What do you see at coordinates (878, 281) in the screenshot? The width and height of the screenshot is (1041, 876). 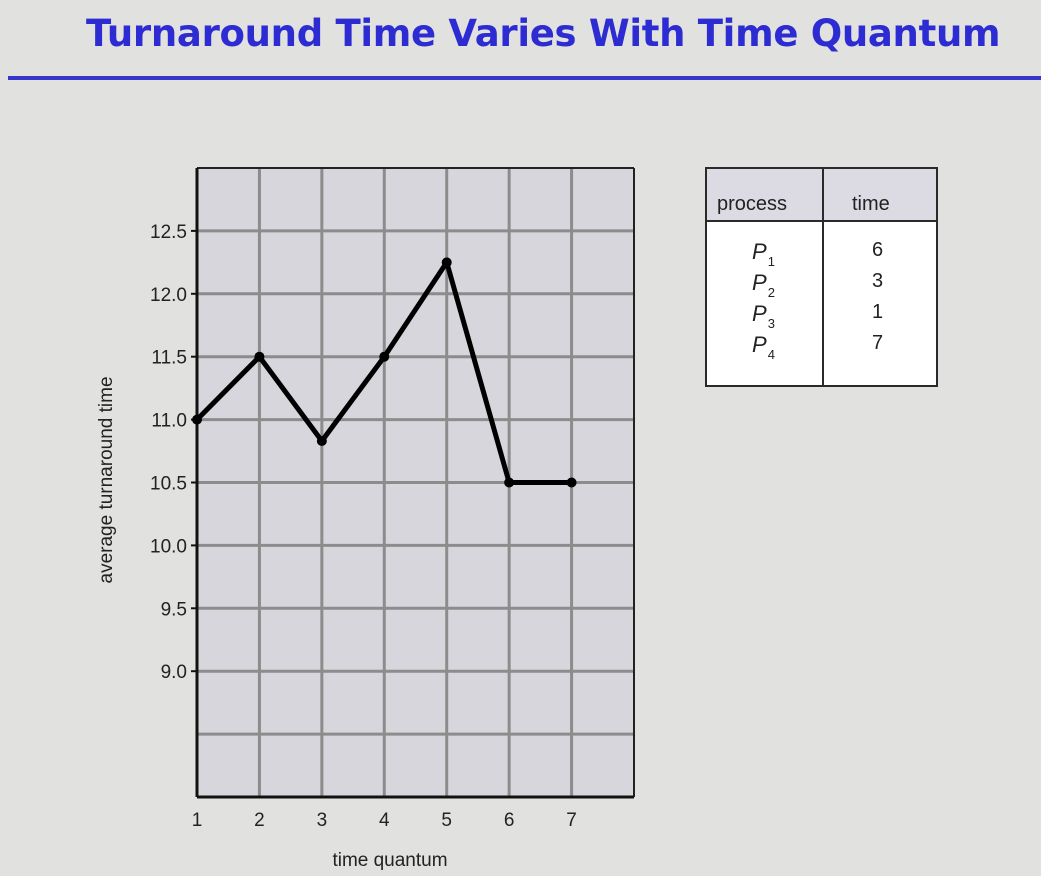 I see `process-time: 3` at bounding box center [878, 281].